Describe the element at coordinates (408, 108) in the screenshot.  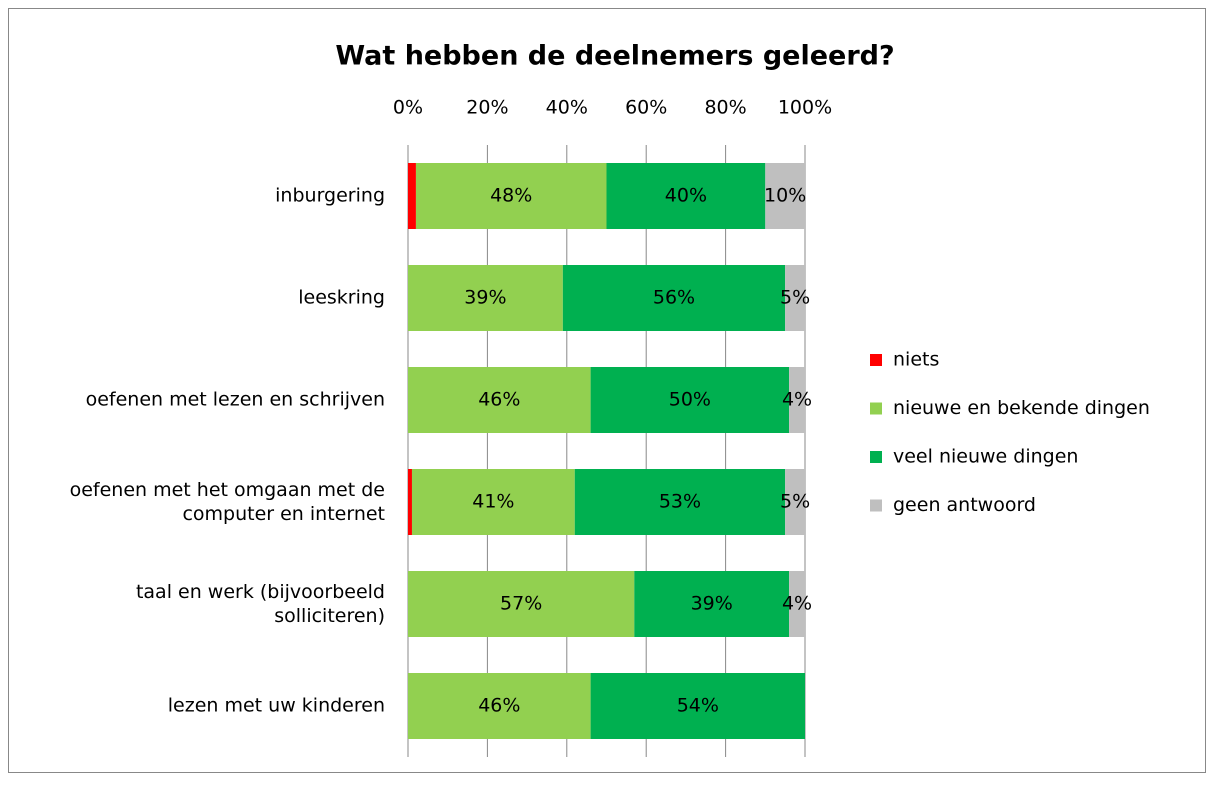
I see `x-tick-label: 0%` at that location.